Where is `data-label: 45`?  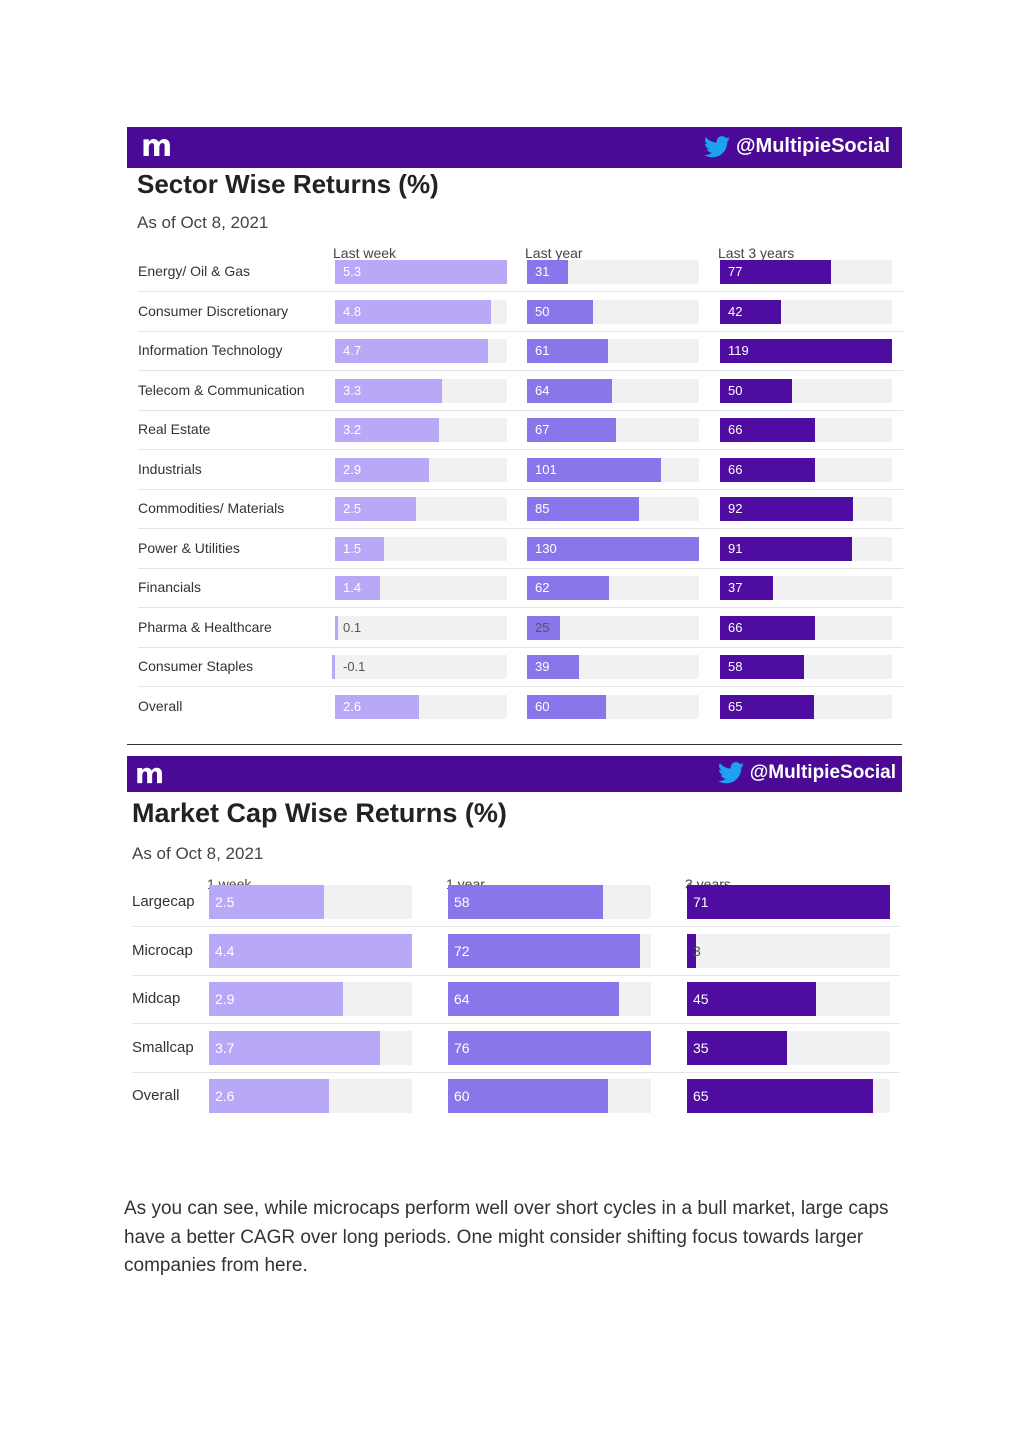
data-label: 45 is located at coordinates (701, 999).